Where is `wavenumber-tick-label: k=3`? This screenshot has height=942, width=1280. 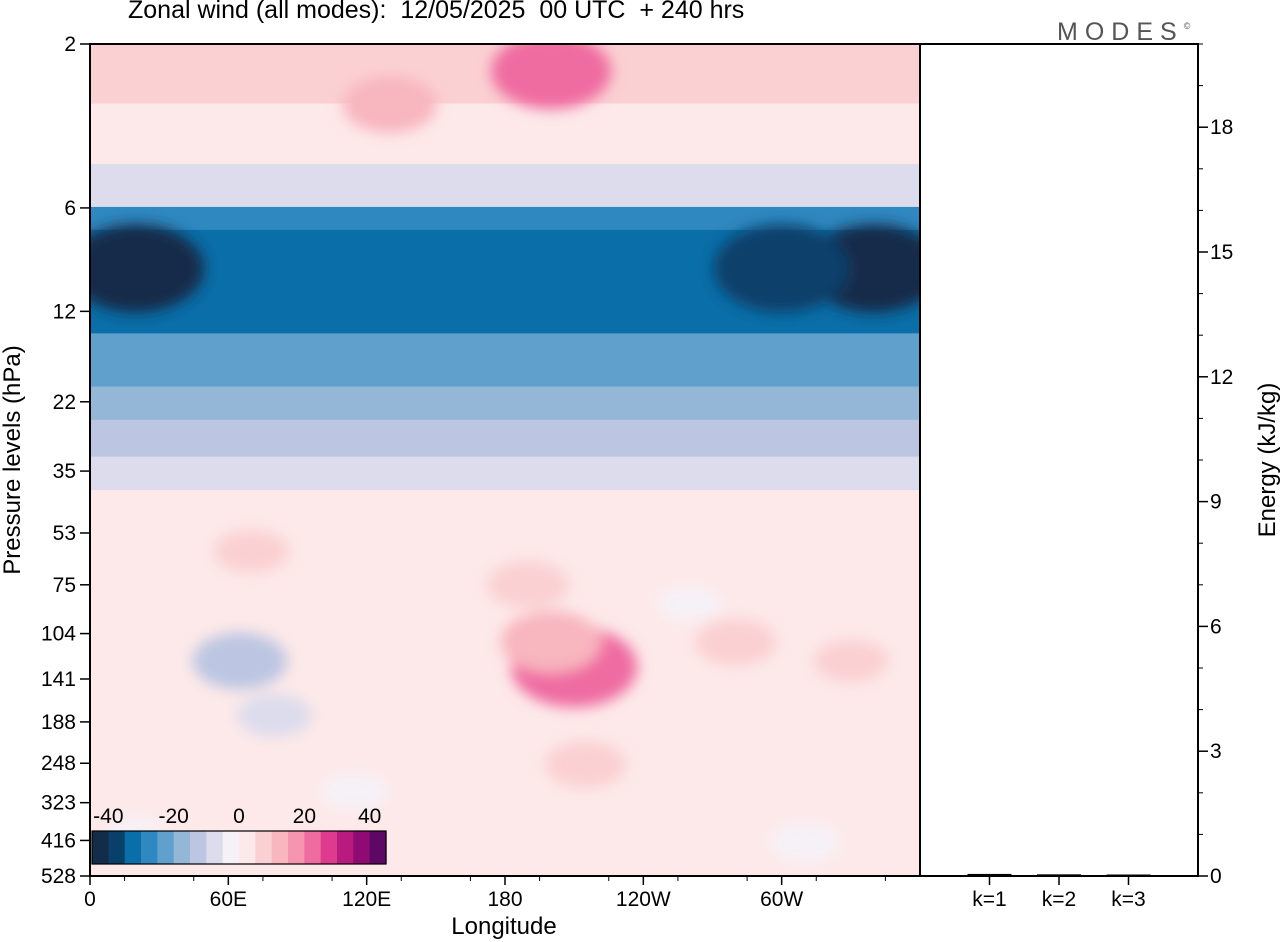 wavenumber-tick-label: k=3 is located at coordinates (1128, 899).